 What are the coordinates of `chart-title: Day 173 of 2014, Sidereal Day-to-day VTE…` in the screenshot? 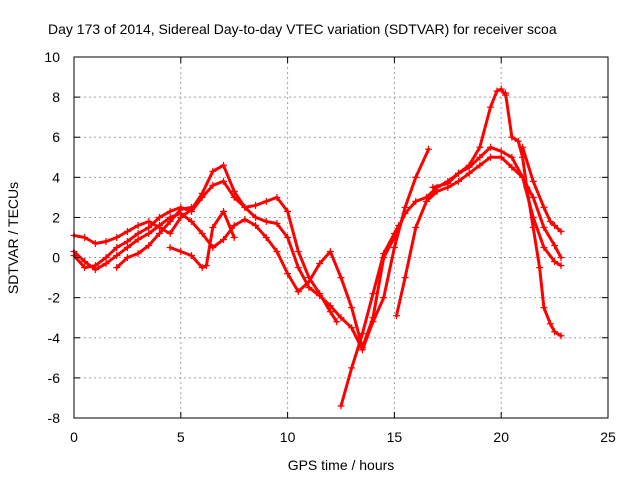 It's located at (302, 29).